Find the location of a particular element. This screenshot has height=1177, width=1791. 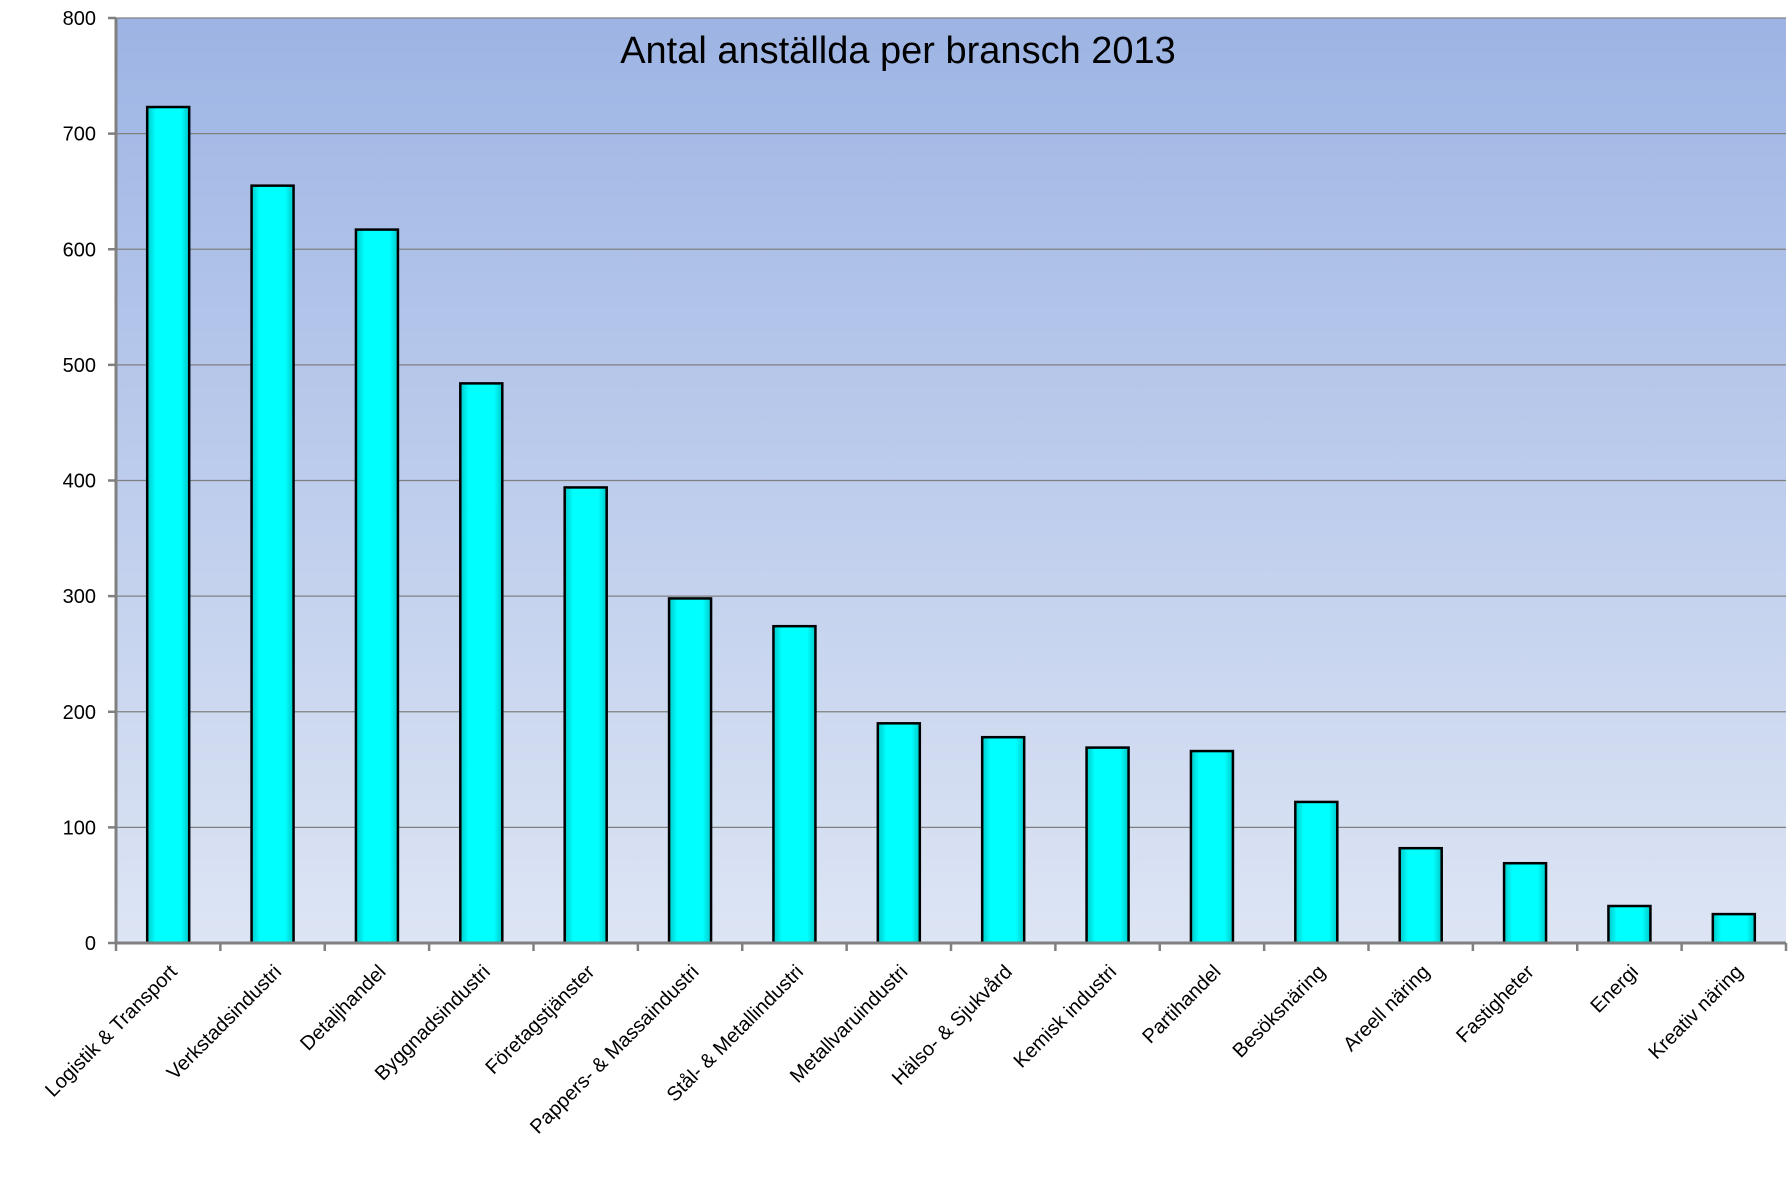

x-category-label: Byggnadsindustri is located at coordinates (433, 1023).